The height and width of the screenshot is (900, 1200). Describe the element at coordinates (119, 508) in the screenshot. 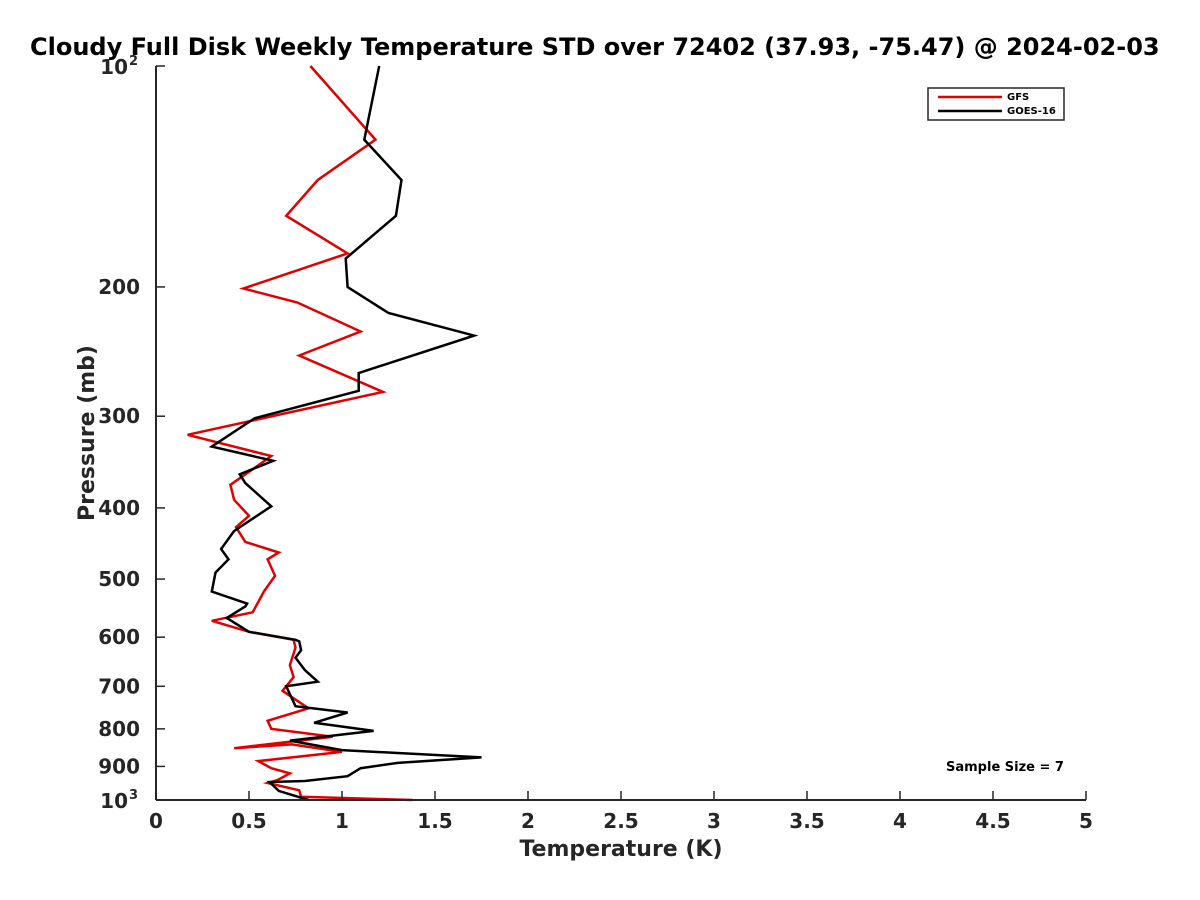

I see `y-tick-label: 400` at that location.